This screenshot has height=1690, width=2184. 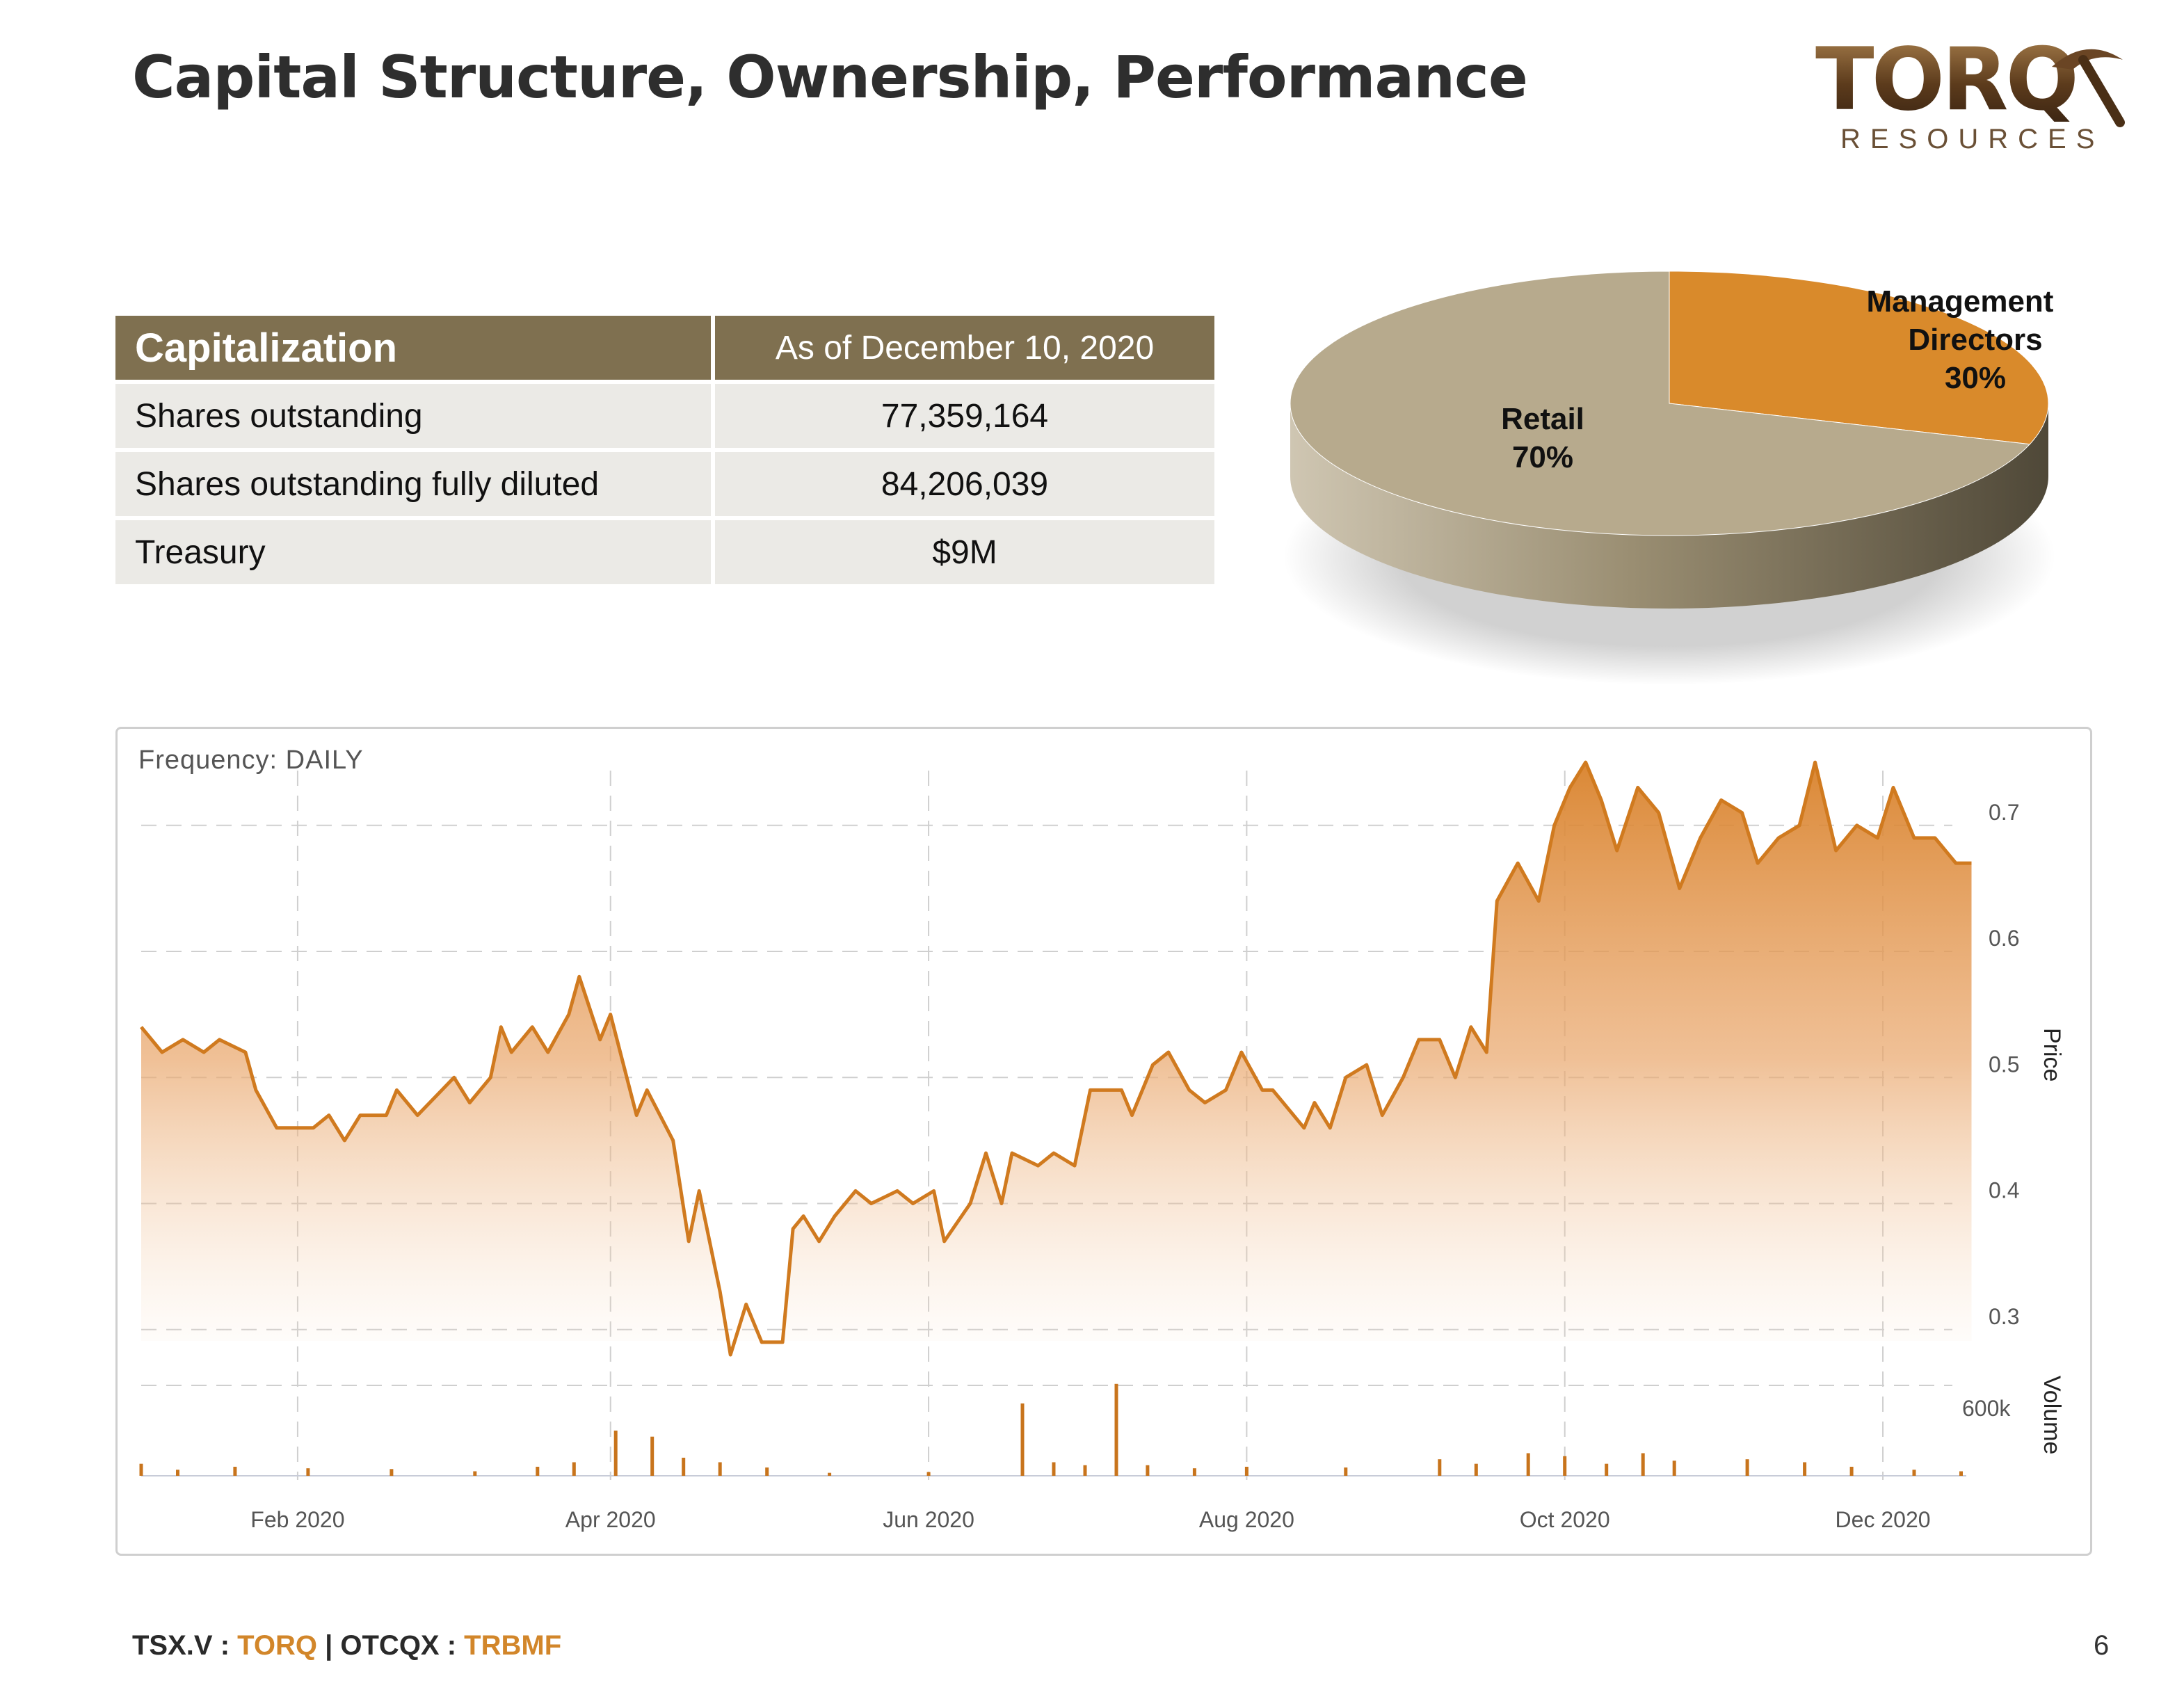 I want to click on pickaxe-icon, so click(x=2088, y=88).